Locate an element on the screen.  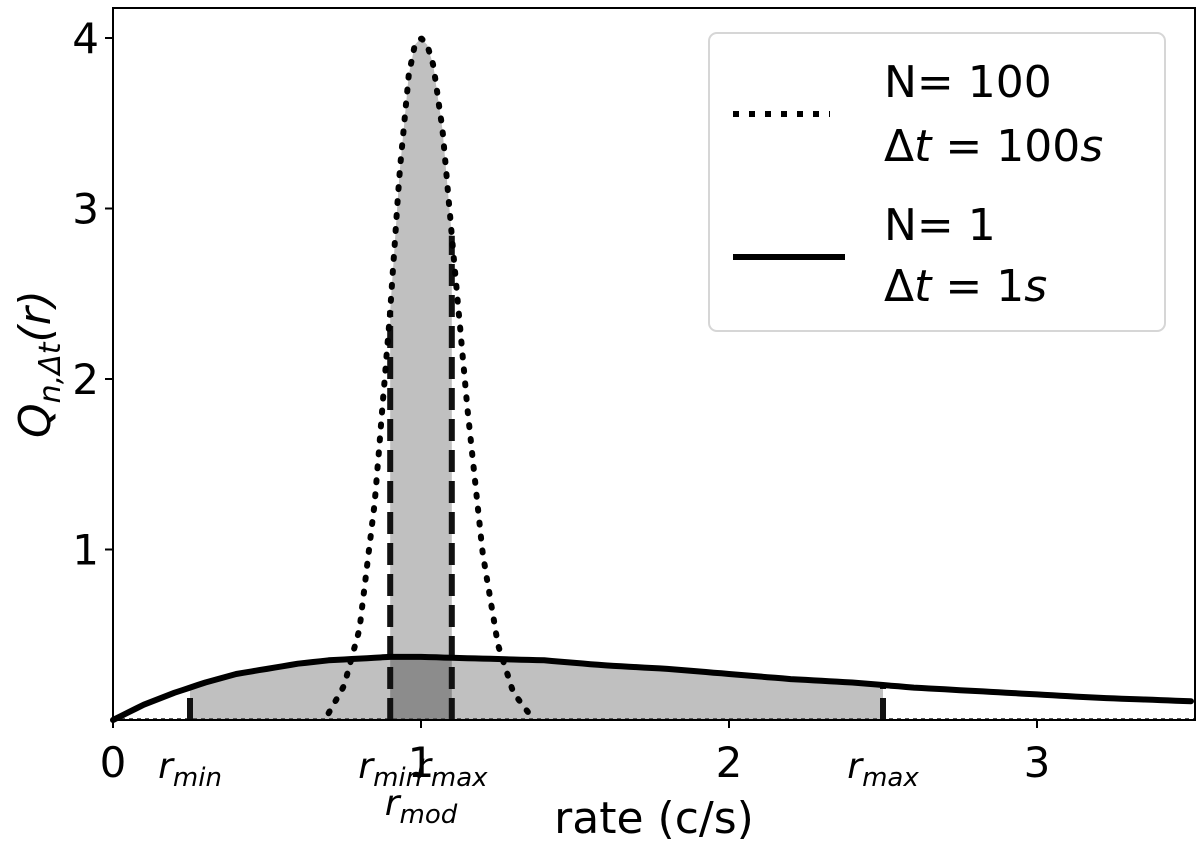
legend-label-series-2-t: t is located at coordinates (923, 286).